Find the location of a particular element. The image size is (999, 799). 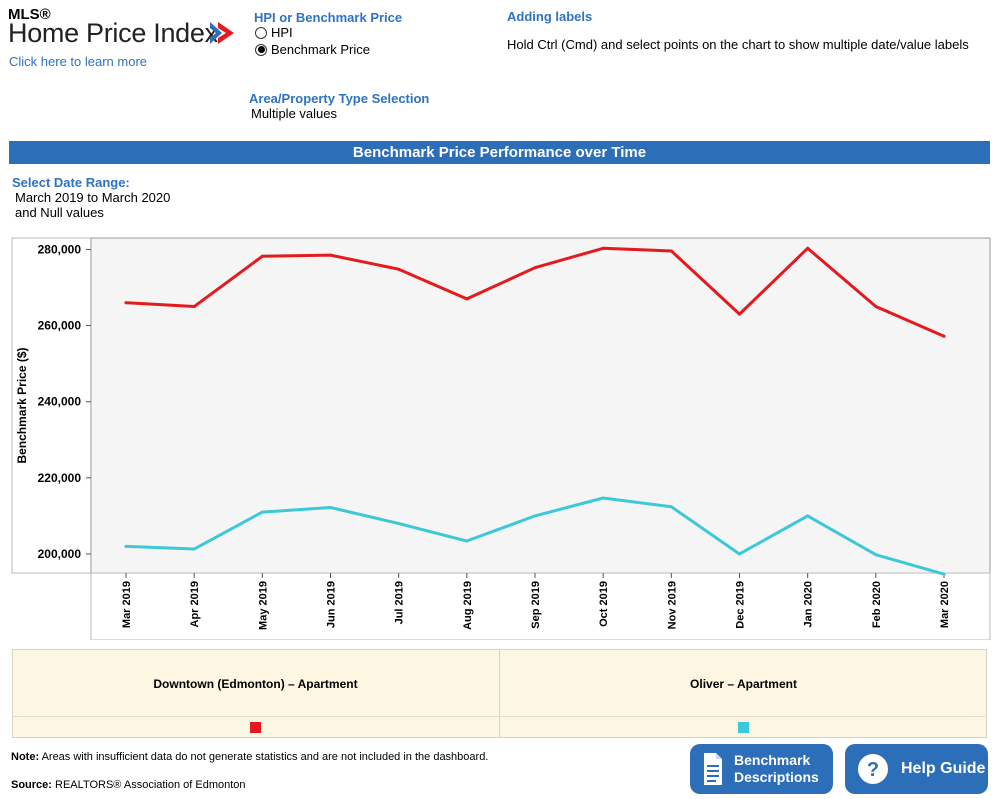

benchmark-descriptions-button: Benchmark Descriptions is located at coordinates (761, 769).